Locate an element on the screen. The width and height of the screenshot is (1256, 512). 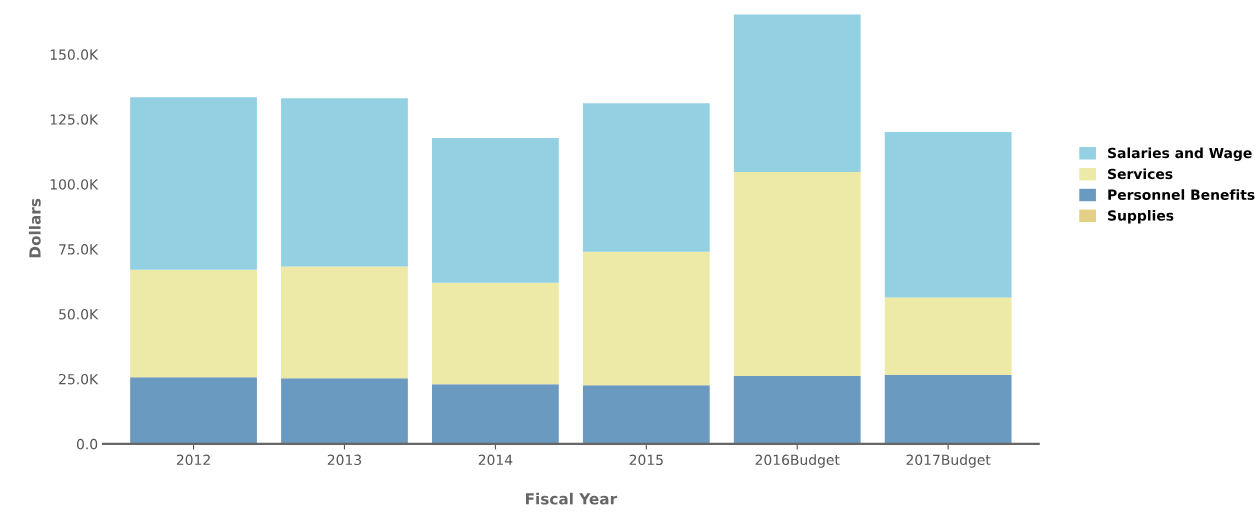
y-tick-label: 150.0K is located at coordinates (74, 54).